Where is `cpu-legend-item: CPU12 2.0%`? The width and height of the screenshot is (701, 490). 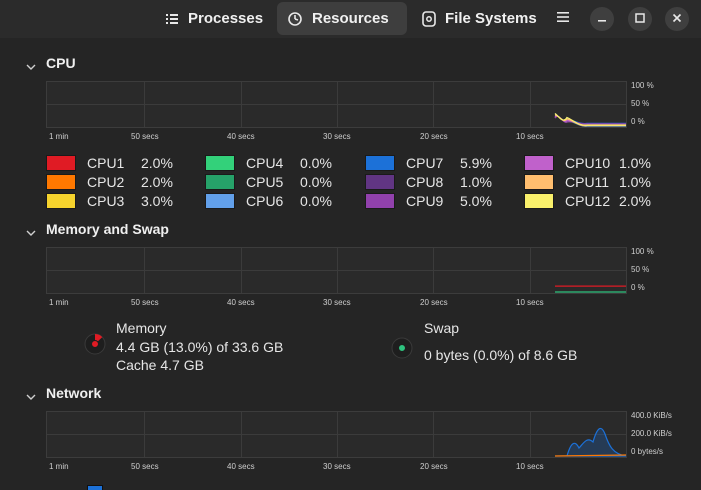 cpu-legend-item: CPU12 2.0% is located at coordinates (596, 200).